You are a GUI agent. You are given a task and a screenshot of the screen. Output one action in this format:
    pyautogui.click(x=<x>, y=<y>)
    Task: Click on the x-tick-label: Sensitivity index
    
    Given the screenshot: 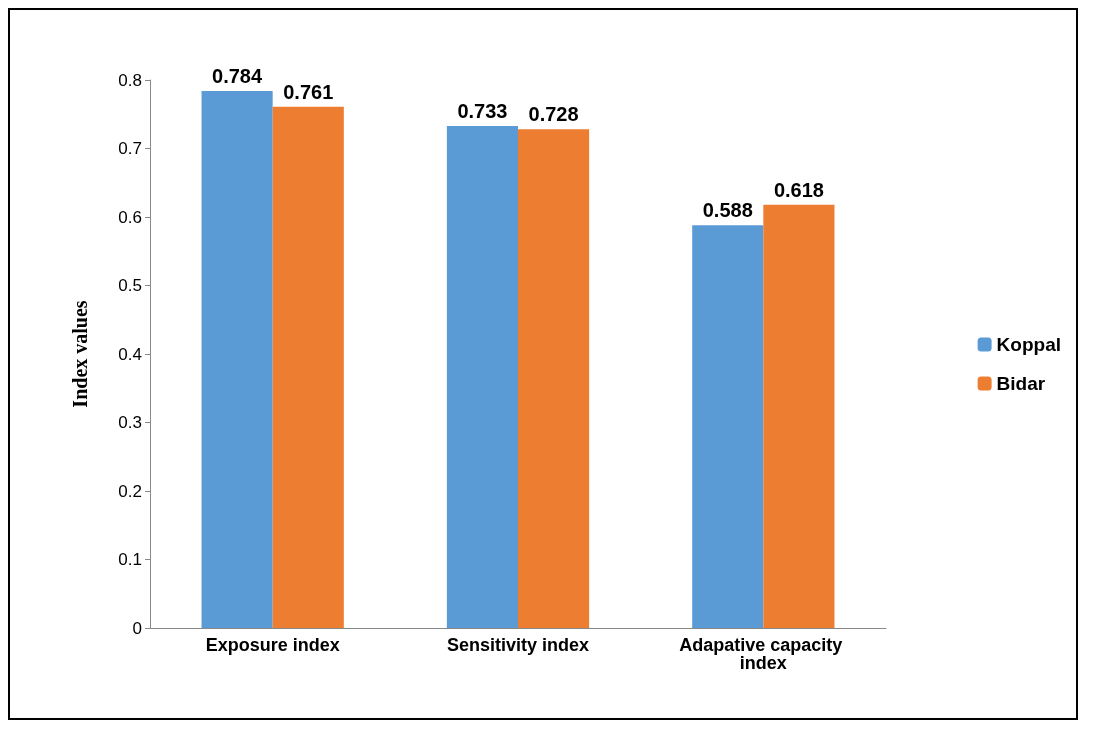 What is the action you would take?
    pyautogui.click(x=518, y=645)
    